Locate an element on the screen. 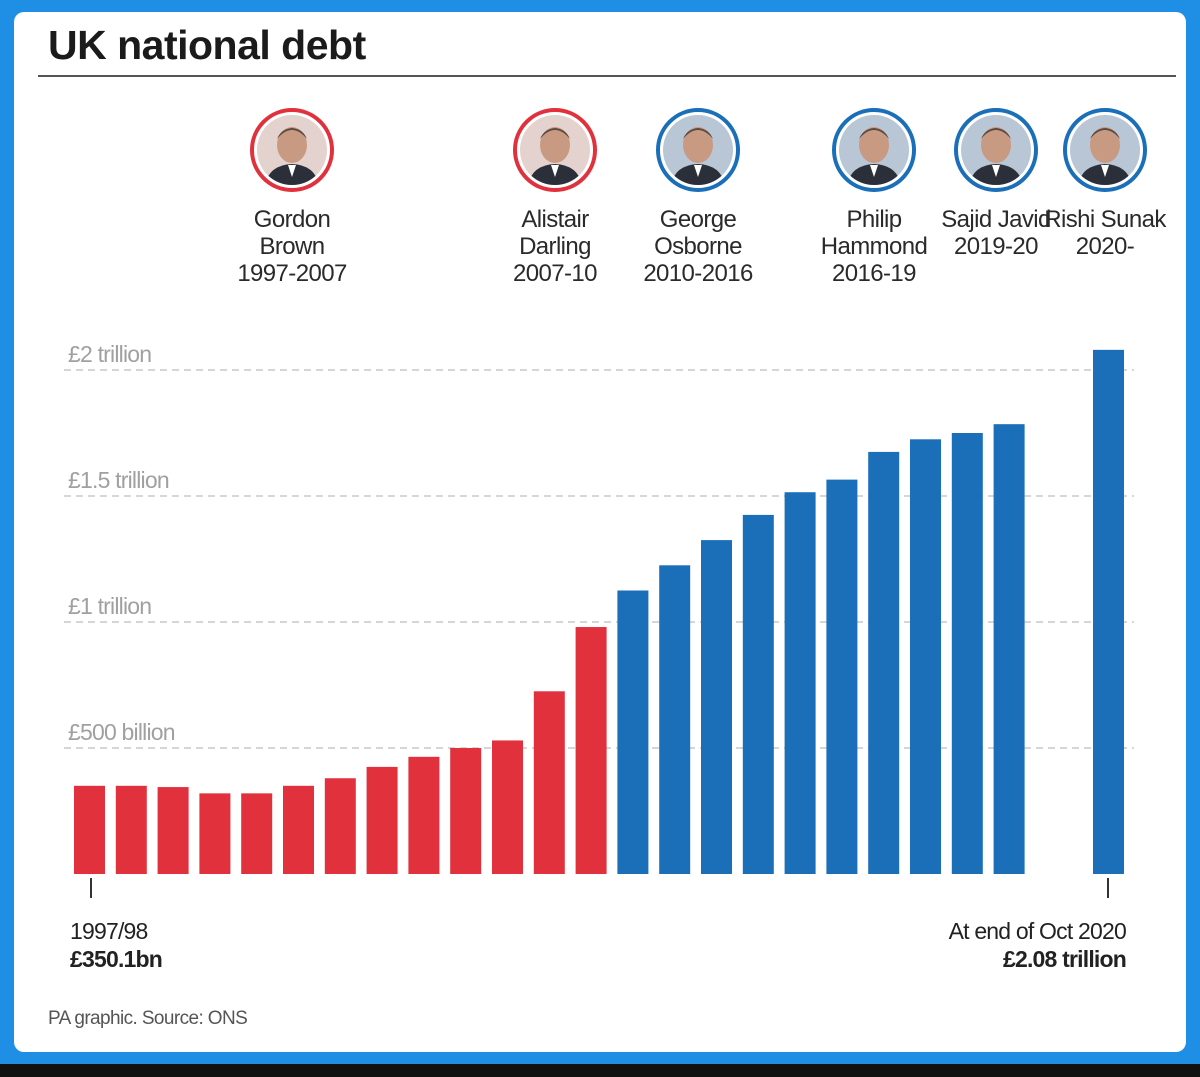 The height and width of the screenshot is (1077, 1200). george-osborne-portrait-icon is located at coordinates (698, 150).